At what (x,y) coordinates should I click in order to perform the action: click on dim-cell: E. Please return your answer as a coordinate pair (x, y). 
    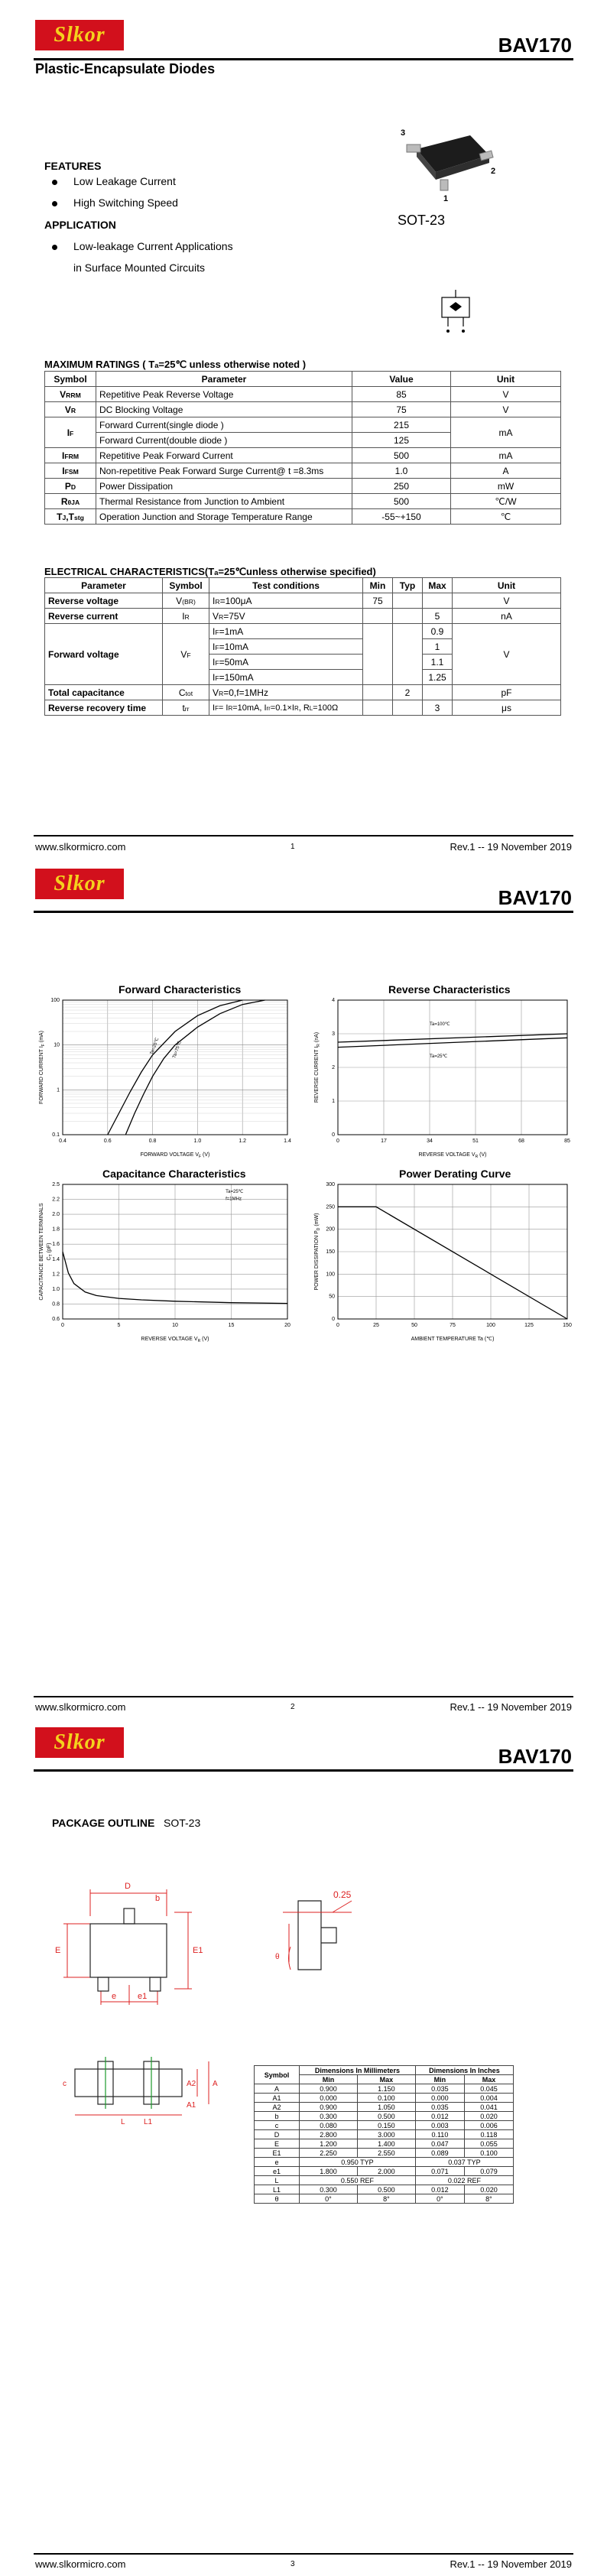
    Looking at the image, I should click on (277, 2144).